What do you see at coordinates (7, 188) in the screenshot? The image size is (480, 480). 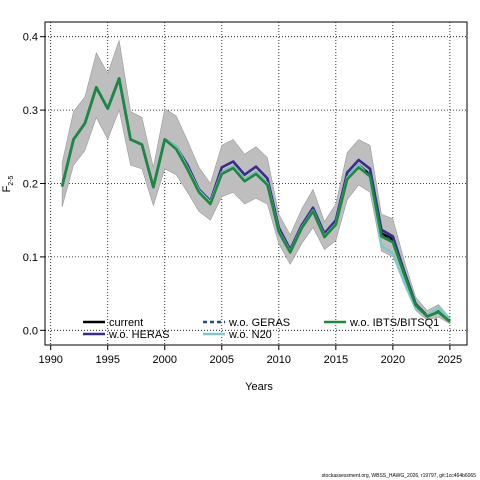 I see `y-axis-title-main: F` at bounding box center [7, 188].